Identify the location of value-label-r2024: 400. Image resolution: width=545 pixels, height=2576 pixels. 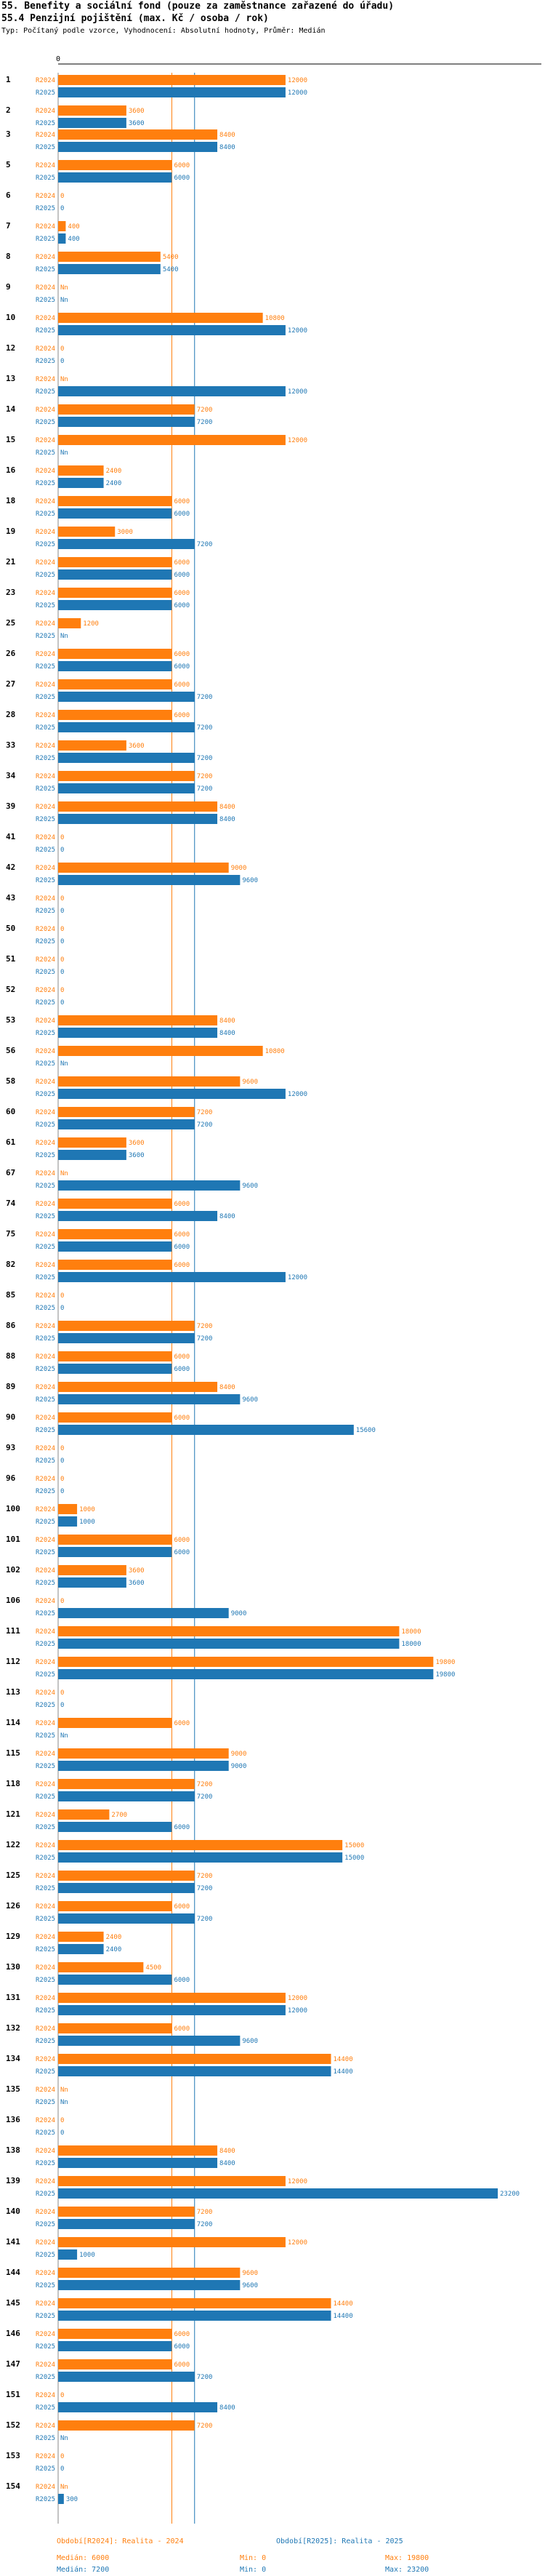
(73, 227).